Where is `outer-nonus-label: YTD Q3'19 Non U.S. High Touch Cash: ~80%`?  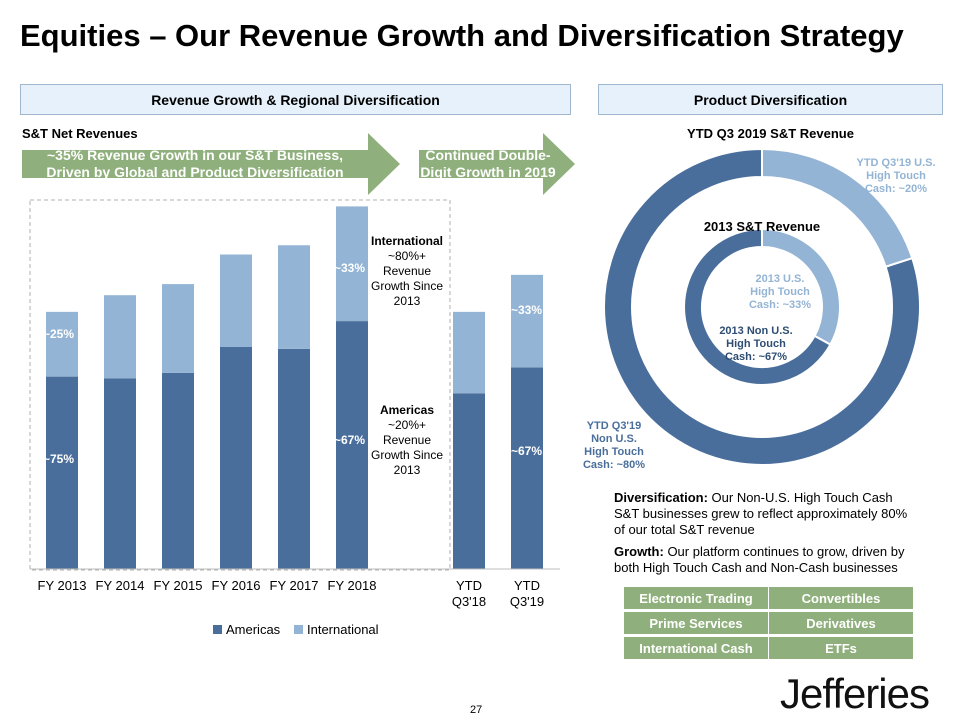
outer-nonus-label: YTD Q3'19 Non U.S. High Touch Cash: ~80% is located at coordinates (614, 446).